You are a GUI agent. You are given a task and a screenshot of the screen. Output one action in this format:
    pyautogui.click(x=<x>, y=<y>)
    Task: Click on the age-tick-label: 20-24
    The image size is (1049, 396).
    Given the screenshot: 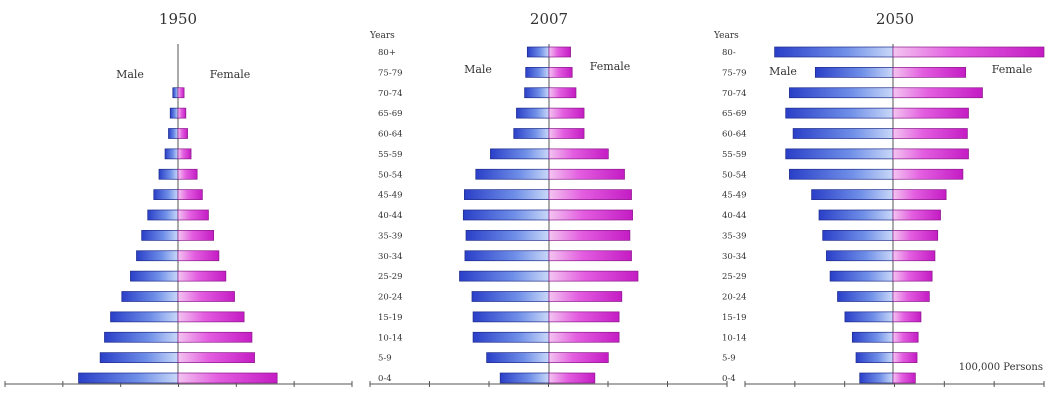 What is the action you would take?
    pyautogui.click(x=734, y=298)
    